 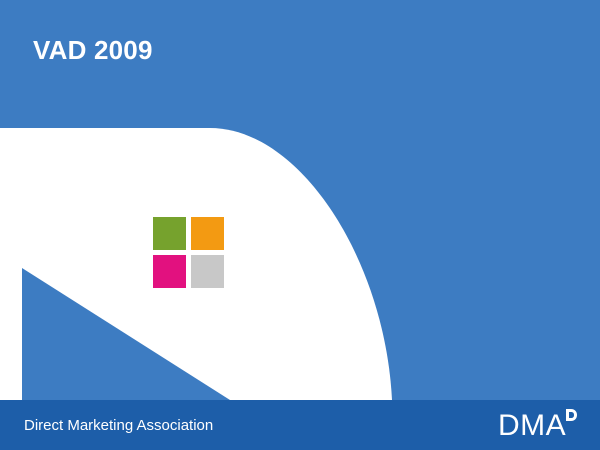 What do you see at coordinates (300, 425) in the screenshot?
I see `footer-bar: Direct Marketing Association DMA` at bounding box center [300, 425].